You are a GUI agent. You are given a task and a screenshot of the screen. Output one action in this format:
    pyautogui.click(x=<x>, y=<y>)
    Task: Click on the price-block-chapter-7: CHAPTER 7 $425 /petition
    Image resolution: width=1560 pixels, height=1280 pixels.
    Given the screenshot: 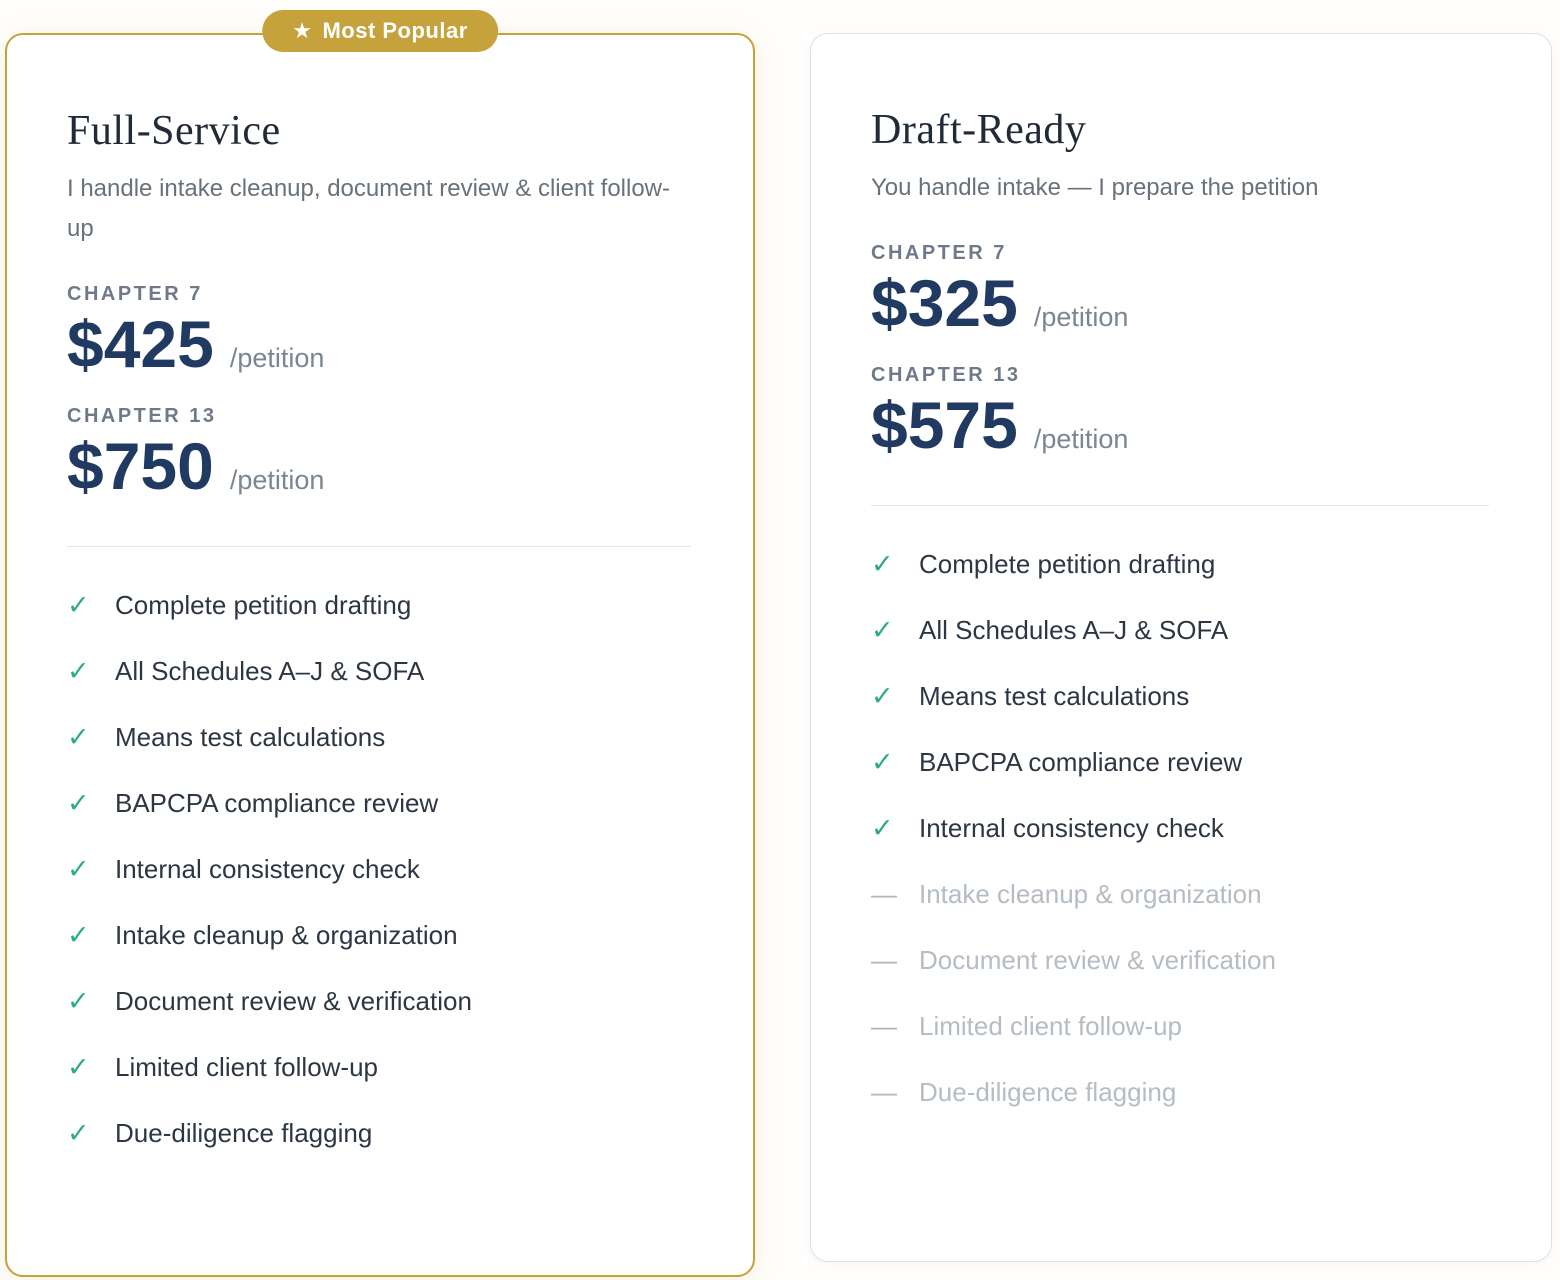 What is the action you would take?
    pyautogui.click(x=379, y=332)
    